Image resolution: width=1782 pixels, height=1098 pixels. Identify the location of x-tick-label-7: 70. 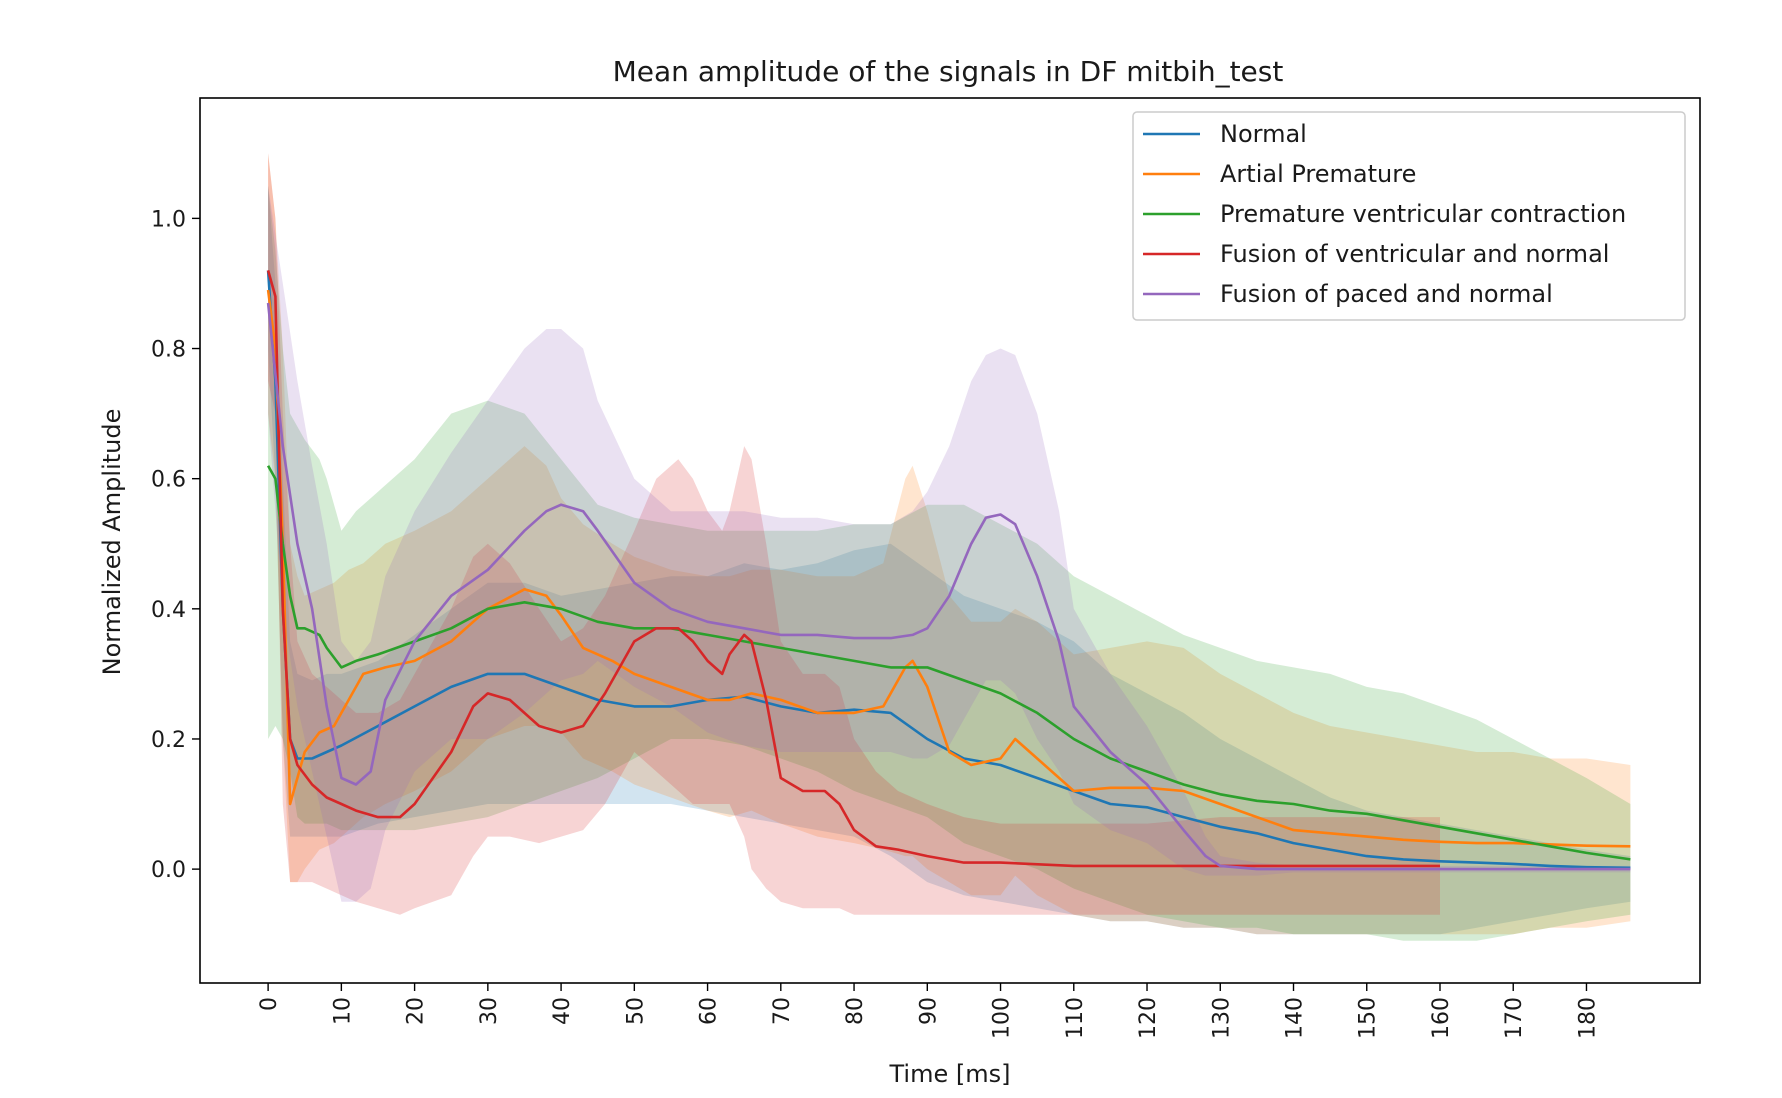
(782, 1011).